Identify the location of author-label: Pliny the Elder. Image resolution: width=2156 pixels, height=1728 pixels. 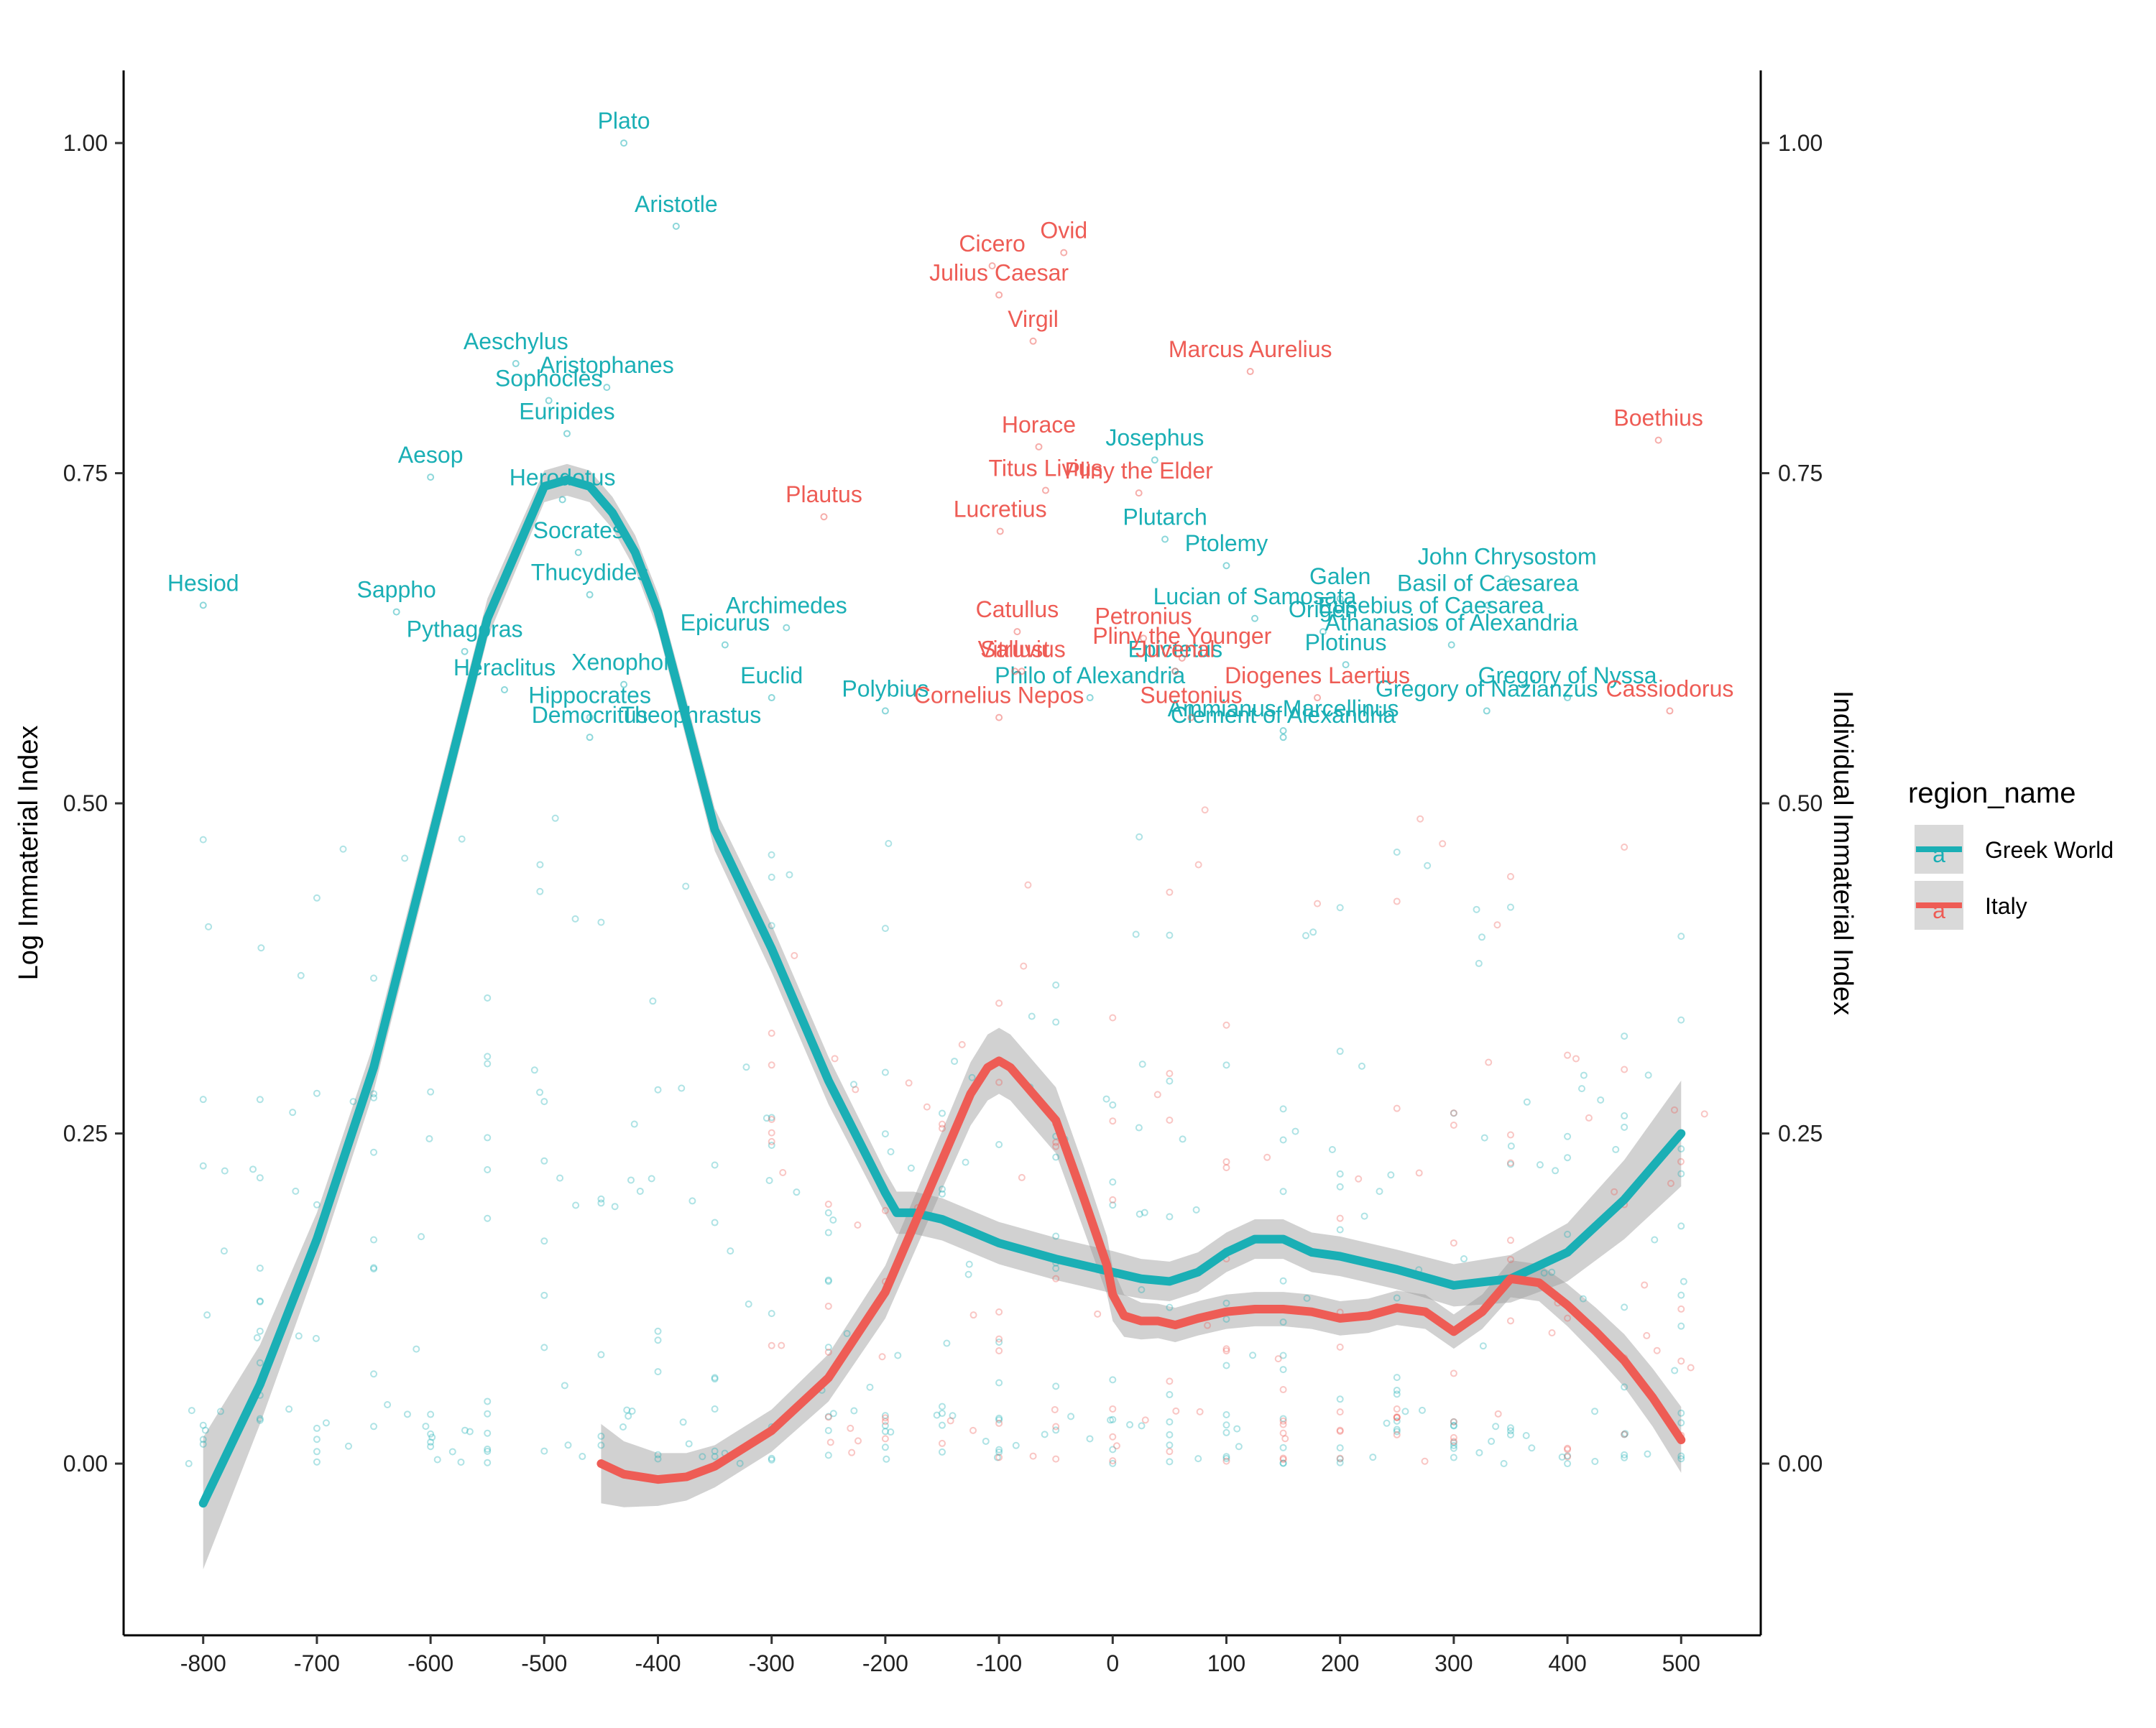
(1139, 471).